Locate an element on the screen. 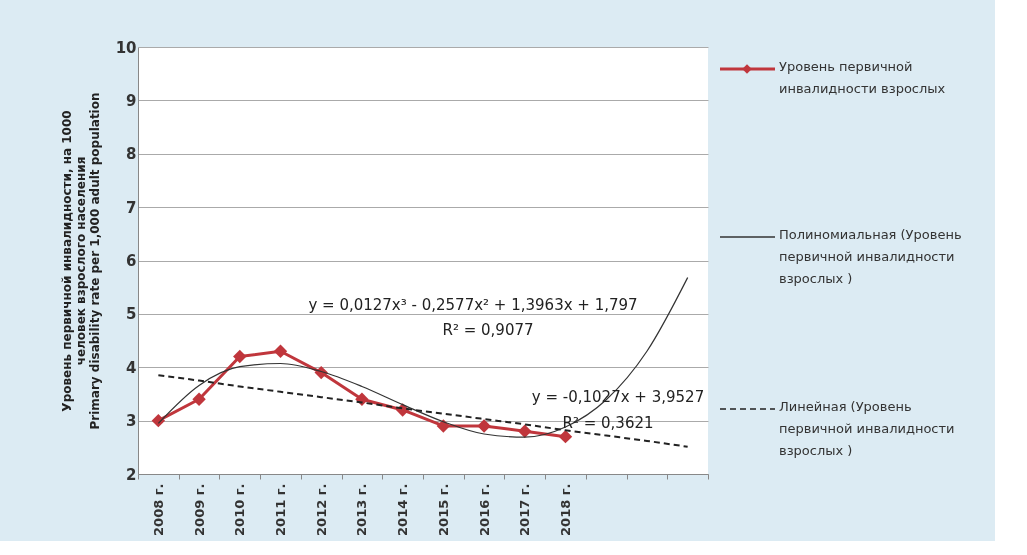 This screenshot has height=555, width=1027. x-tick-label: 2009 г. is located at coordinates (199, 509).